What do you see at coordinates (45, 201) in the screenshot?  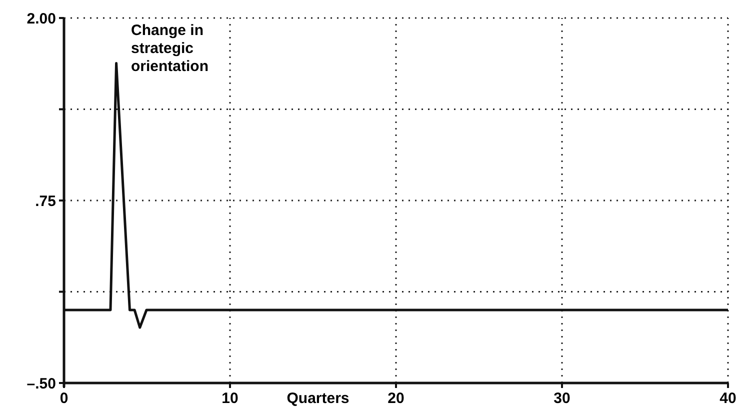 I see `y-tick-label: .75` at bounding box center [45, 201].